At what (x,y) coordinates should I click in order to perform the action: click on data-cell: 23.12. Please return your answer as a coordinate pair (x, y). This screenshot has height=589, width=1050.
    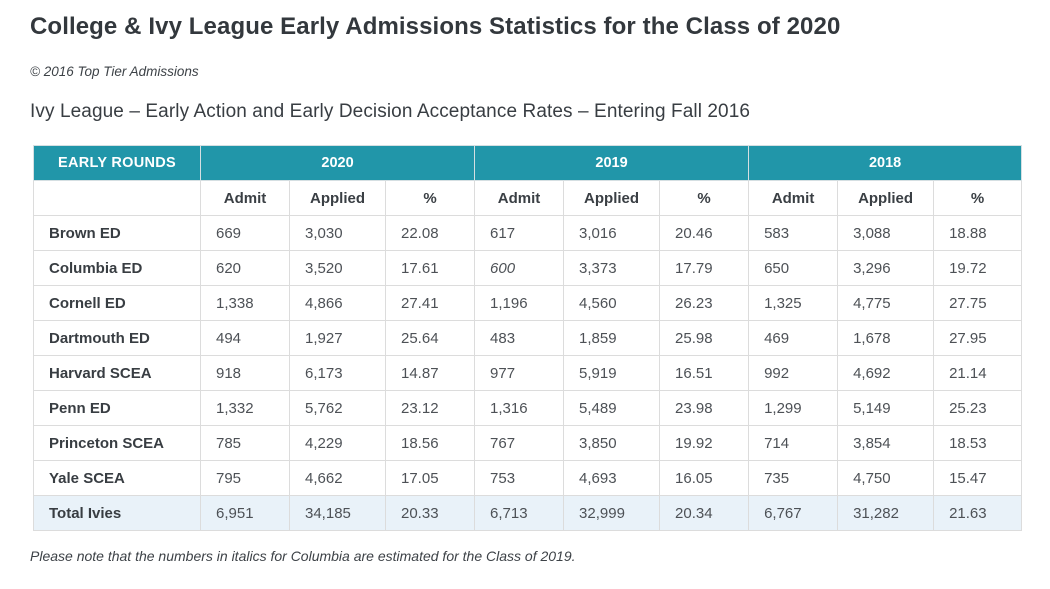
    Looking at the image, I should click on (430, 408).